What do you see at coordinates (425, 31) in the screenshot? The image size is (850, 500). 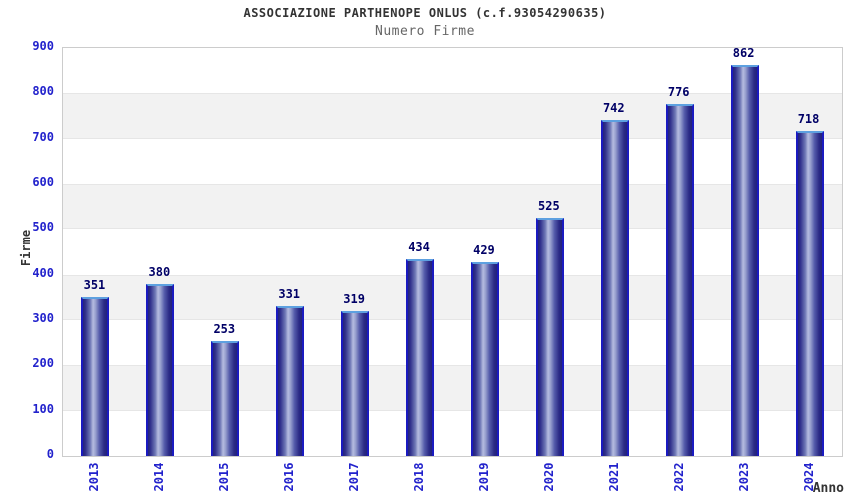 I see `chart-subtitle: Numero Firme` at bounding box center [425, 31].